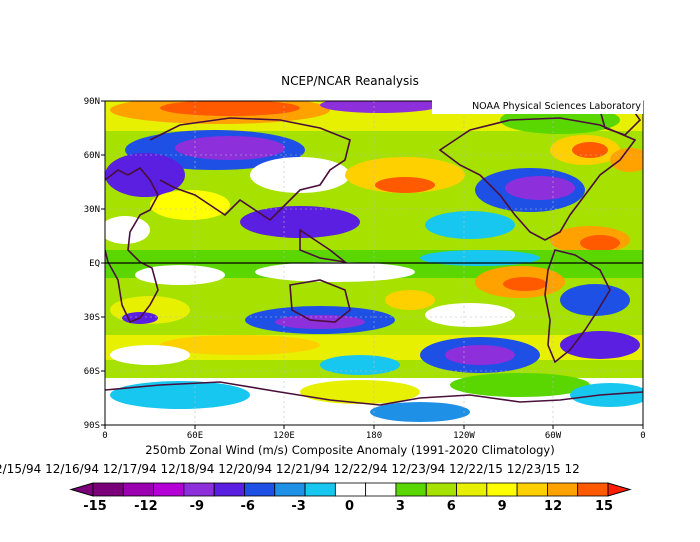 The width and height of the screenshot is (700, 542). Describe the element at coordinates (374, 436) in the screenshot. I see `lon-label-180: 180` at that location.